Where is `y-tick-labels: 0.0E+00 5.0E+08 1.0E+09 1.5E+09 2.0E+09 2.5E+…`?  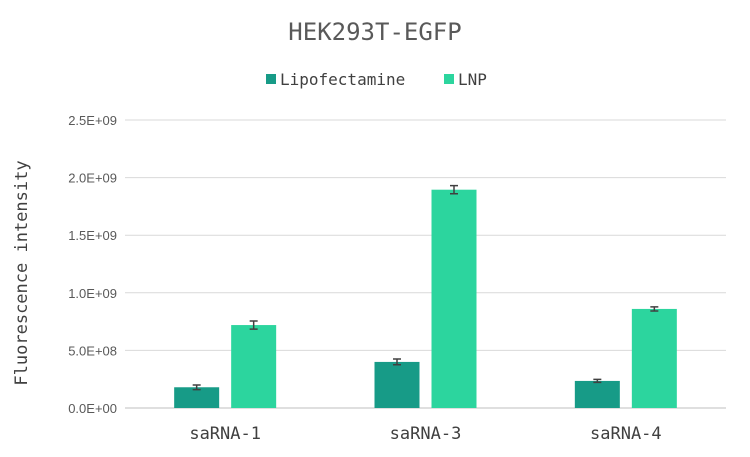
y-tick-labels: 0.0E+00 5.0E+08 1.0E+09 1.5E+09 2.0E+09 2.5E+… is located at coordinates (92, 264).